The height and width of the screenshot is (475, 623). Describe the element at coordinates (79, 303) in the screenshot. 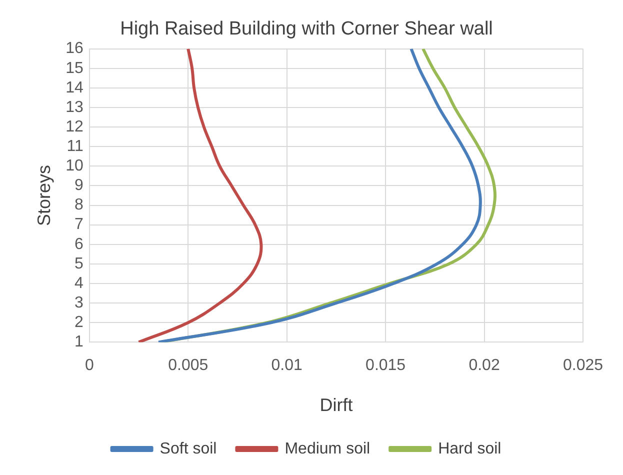

I see `y-tick-label: 3` at that location.